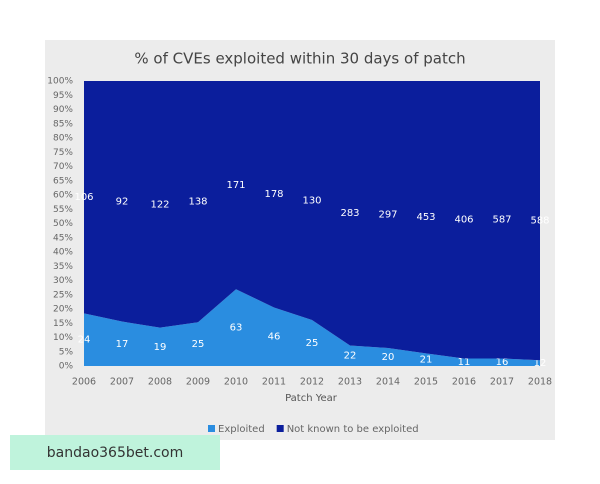 Image resolution: width=600 pixels, height=484 pixels. What do you see at coordinates (464, 362) in the screenshot?
I see `data-label: 11` at bounding box center [464, 362].